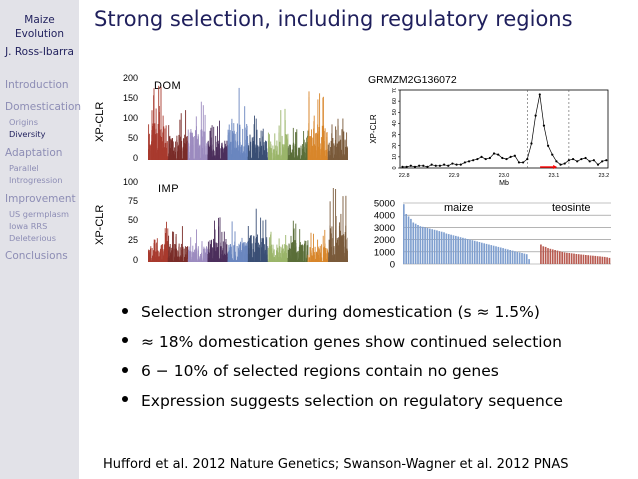 The image size is (638, 479). Describe the element at coordinates (100, 121) in the screenshot. I see `dom-ylabel: XP-CLR` at that location.